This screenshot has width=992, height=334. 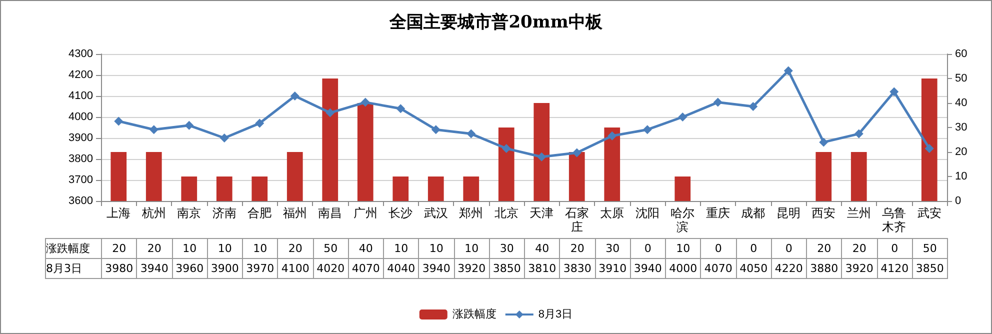 What do you see at coordinates (648, 268) in the screenshot?
I see `data-label: 3940` at bounding box center [648, 268].